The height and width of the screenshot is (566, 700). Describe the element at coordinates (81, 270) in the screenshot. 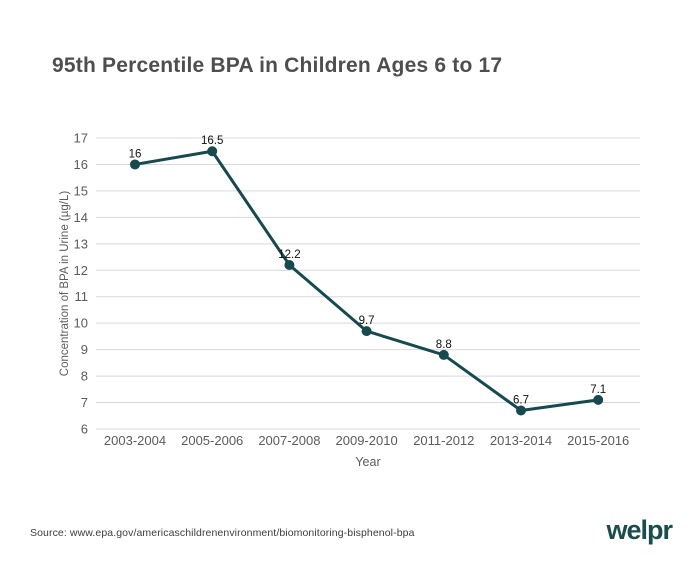

I see `y-tick-label: 12` at that location.